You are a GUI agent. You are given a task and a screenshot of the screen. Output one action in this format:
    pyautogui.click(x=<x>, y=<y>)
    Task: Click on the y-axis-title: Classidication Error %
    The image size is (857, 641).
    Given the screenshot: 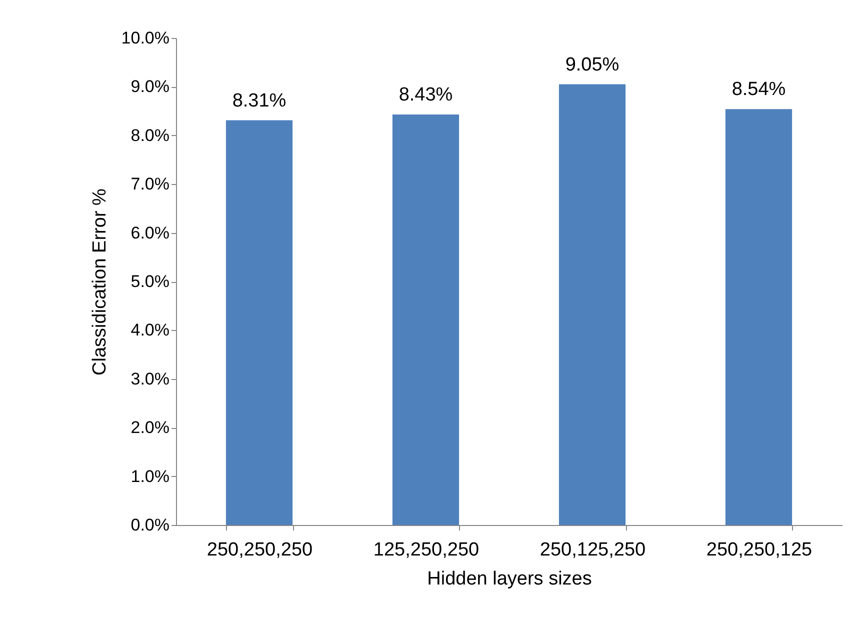 What is the action you would take?
    pyautogui.click(x=99, y=282)
    